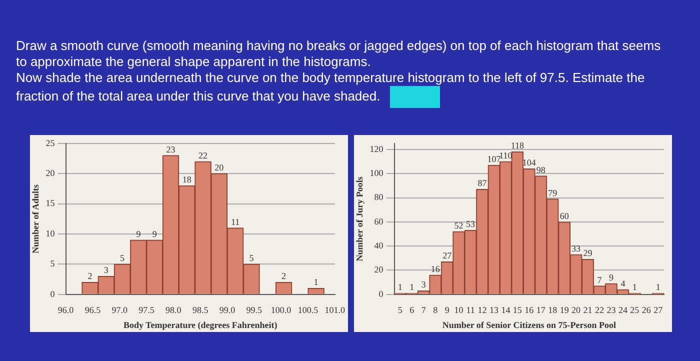 The width and height of the screenshot is (700, 361). I want to click on y-tick-label: 80, so click(379, 197).